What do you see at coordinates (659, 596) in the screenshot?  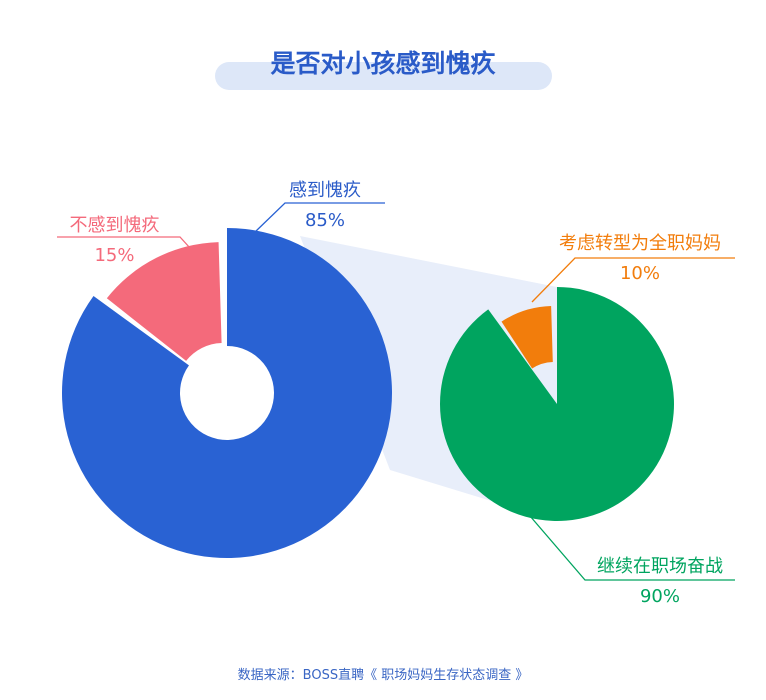 I see `label-keep-working-value: 90%` at bounding box center [659, 596].